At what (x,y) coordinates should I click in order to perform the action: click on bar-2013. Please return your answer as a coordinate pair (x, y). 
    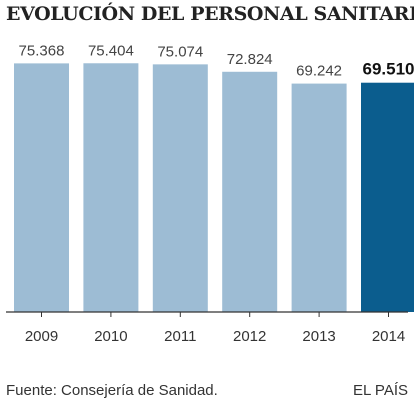
    Looking at the image, I should click on (319, 197).